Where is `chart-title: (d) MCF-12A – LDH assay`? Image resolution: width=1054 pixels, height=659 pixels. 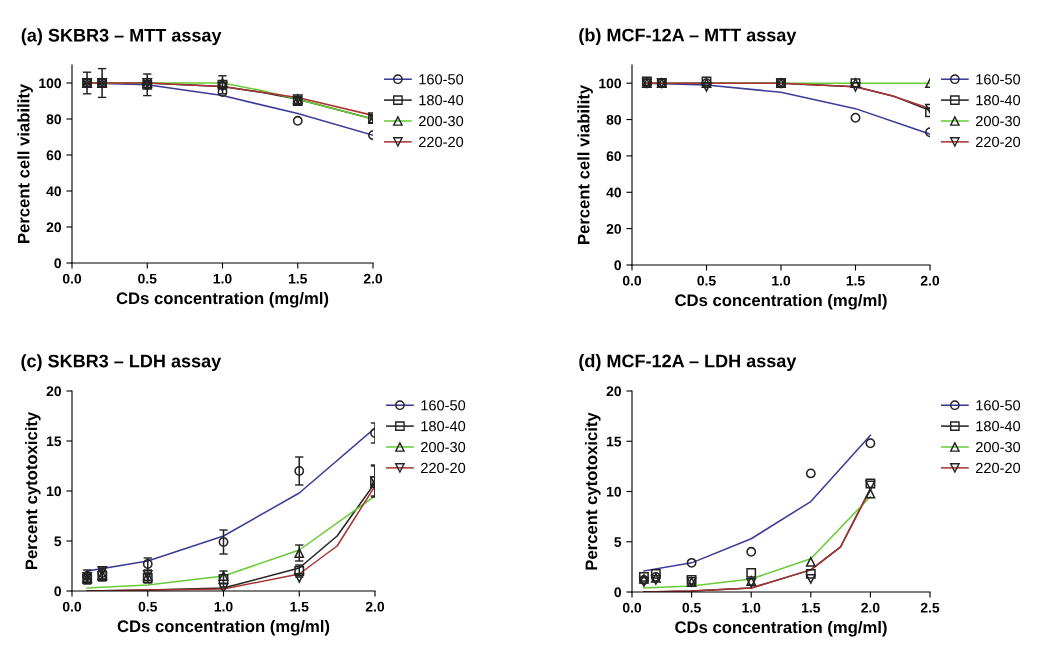 chart-title: (d) MCF-12A – LDH assay is located at coordinates (688, 362).